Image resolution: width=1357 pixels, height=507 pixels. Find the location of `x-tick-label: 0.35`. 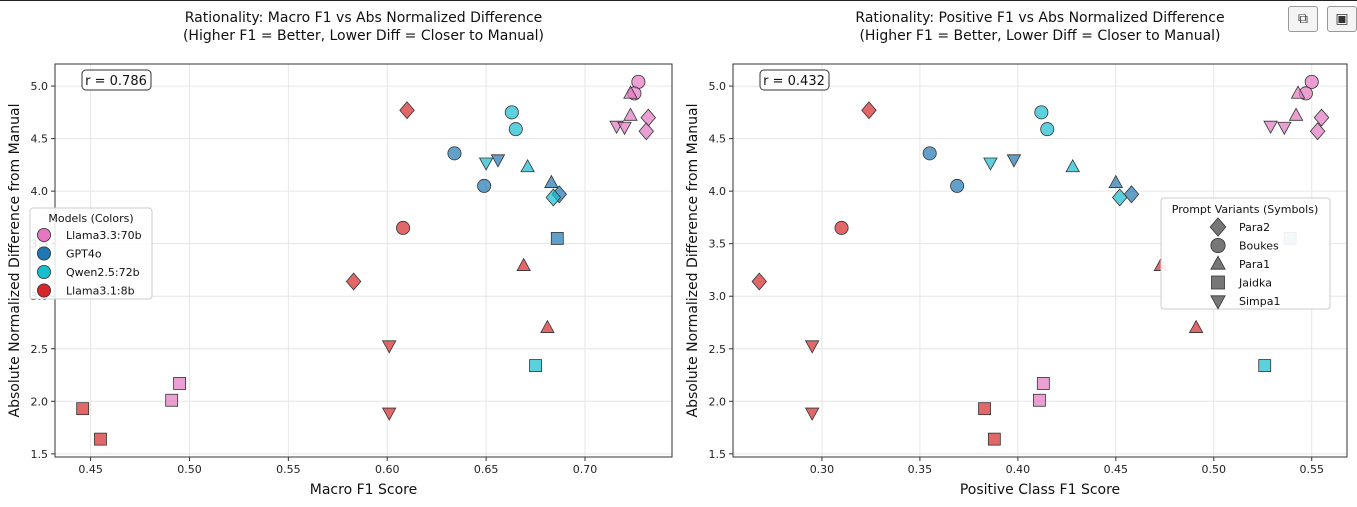

x-tick-label: 0.35 is located at coordinates (920, 469).